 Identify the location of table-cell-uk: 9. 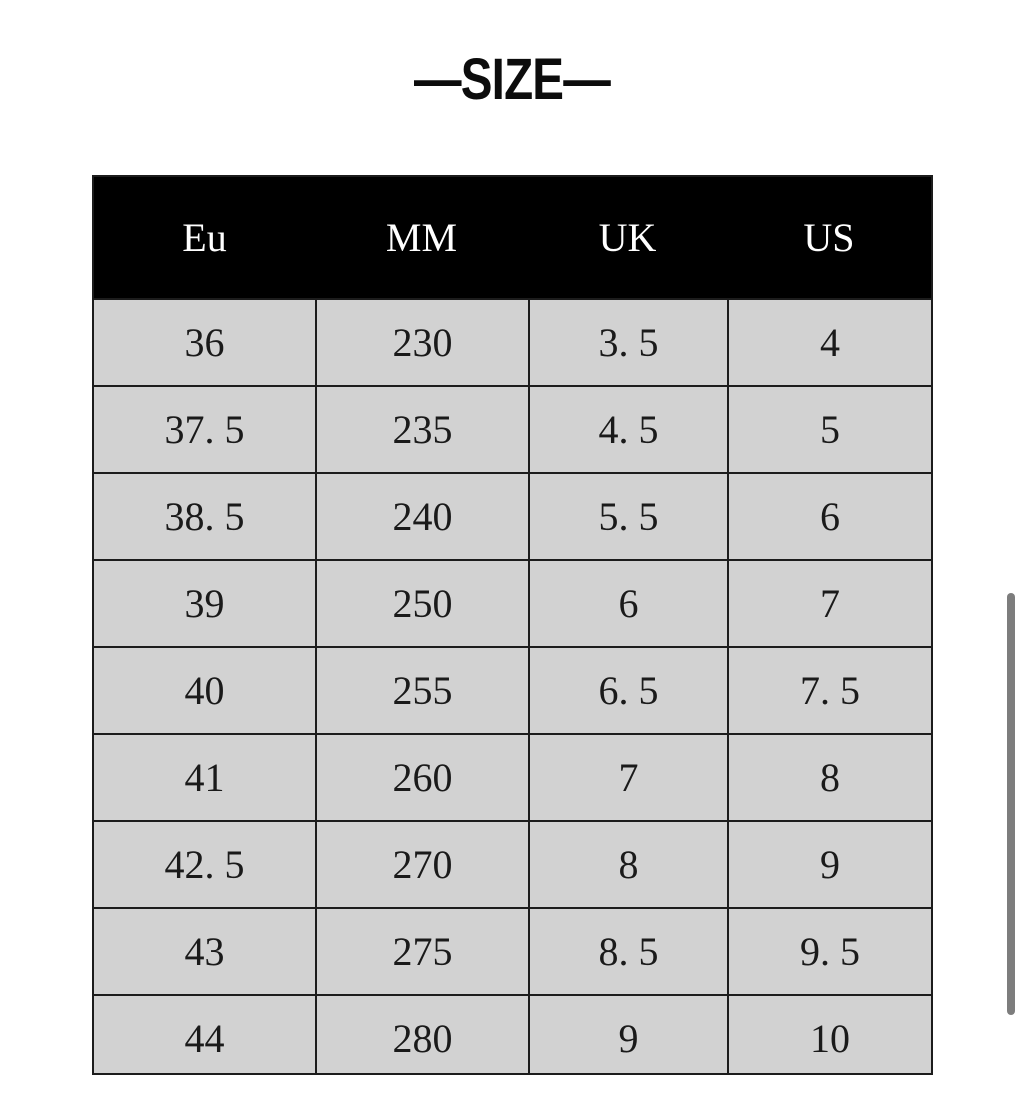
(627, 1034).